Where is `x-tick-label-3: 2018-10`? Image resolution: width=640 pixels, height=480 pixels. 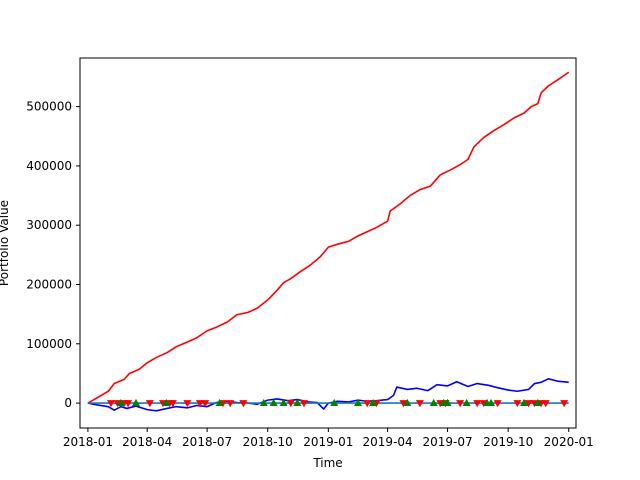
x-tick-label-3: 2018-10 is located at coordinates (268, 442).